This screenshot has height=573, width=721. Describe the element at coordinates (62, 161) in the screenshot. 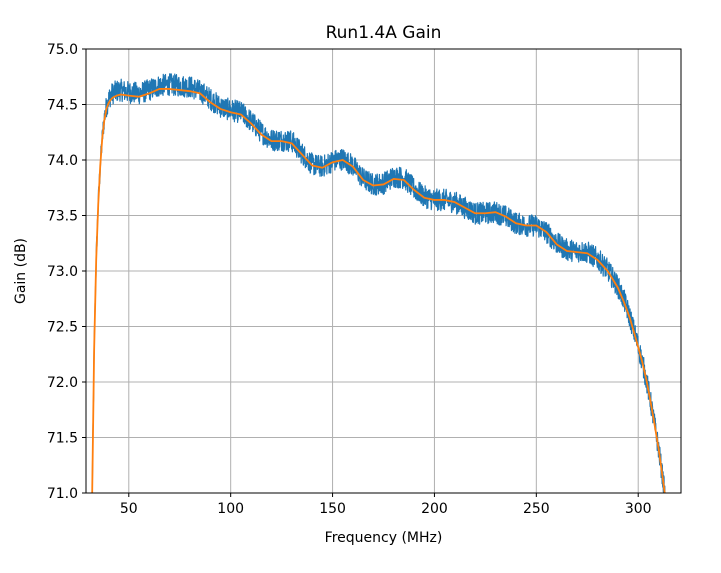

I see `y-tick-label: 74.0` at that location.